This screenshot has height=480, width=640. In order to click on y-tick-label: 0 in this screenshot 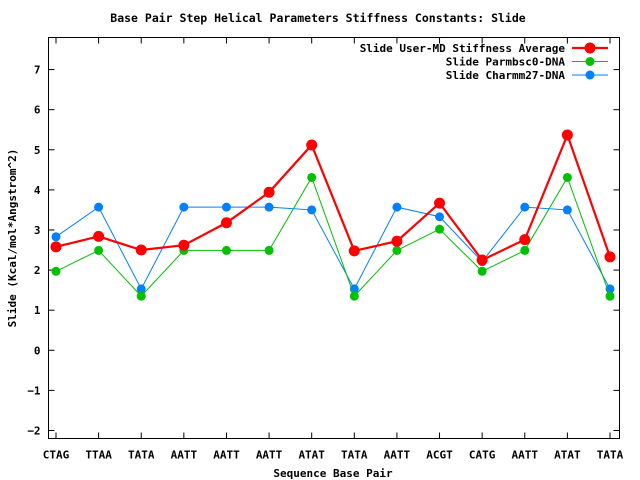, I will do `click(37, 350)`.